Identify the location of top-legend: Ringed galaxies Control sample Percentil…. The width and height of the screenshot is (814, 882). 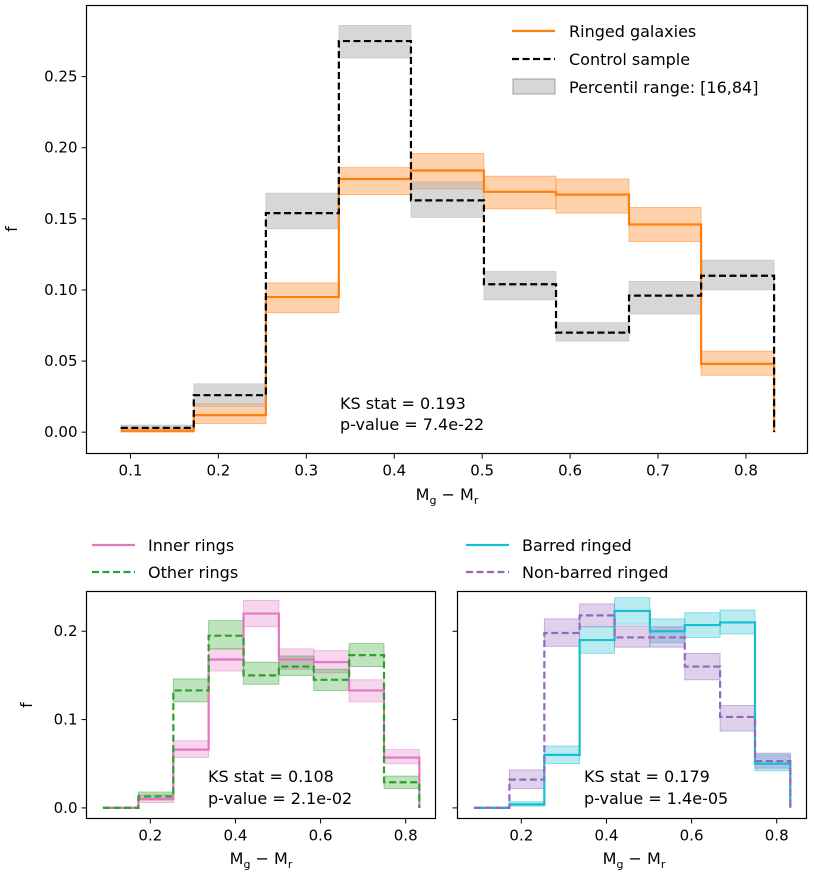
(635, 59).